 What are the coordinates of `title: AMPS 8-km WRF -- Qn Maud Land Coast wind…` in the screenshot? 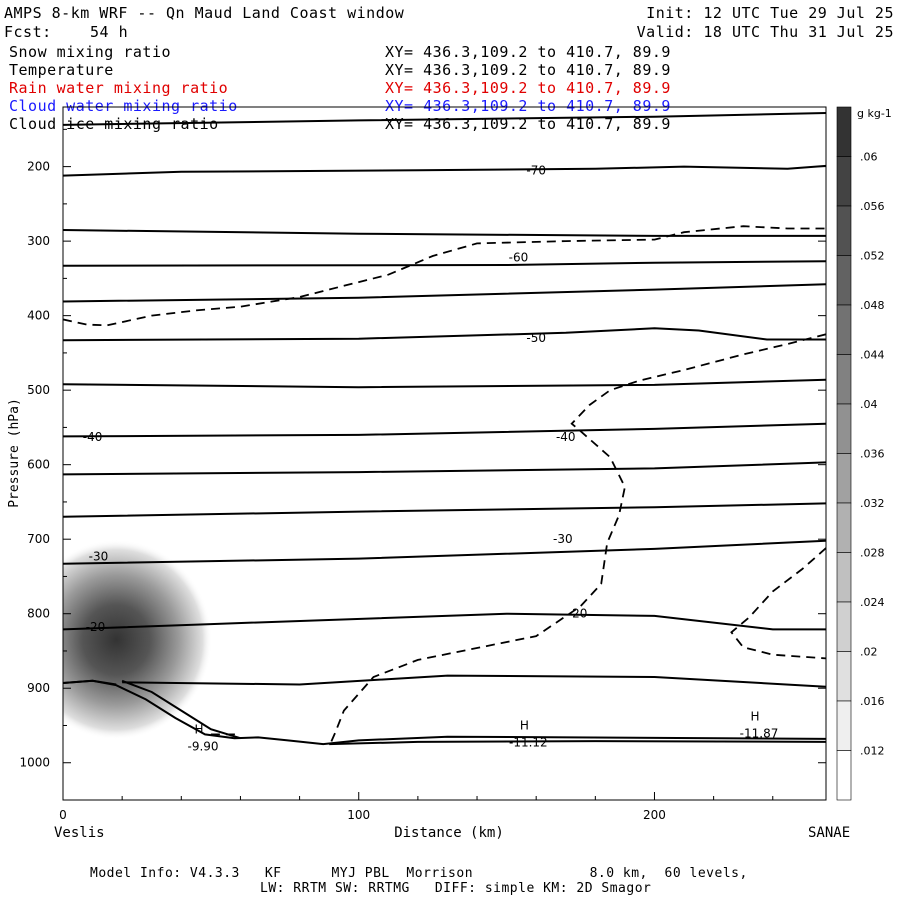 It's located at (204, 13).